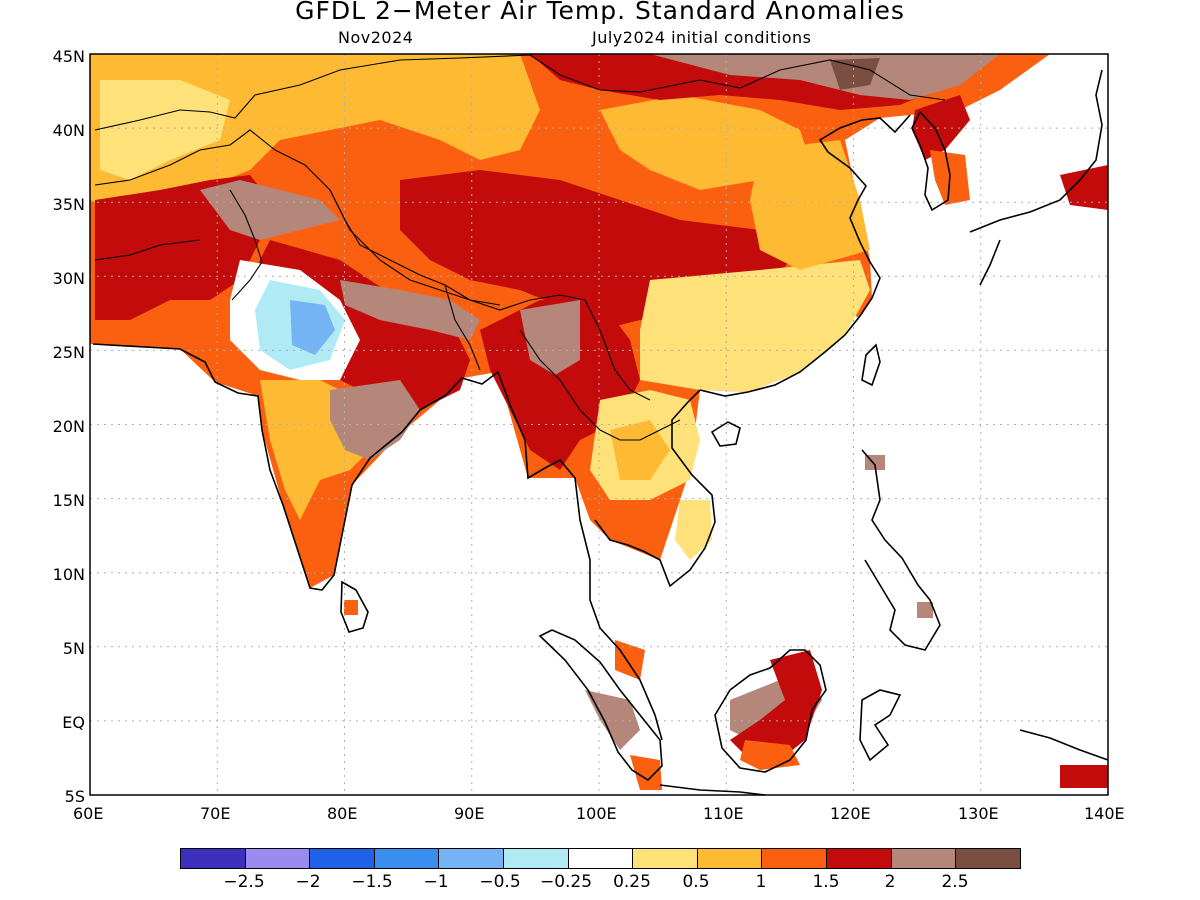  What do you see at coordinates (696, 882) in the screenshot?
I see `colorbar-label: 0.5` at bounding box center [696, 882].